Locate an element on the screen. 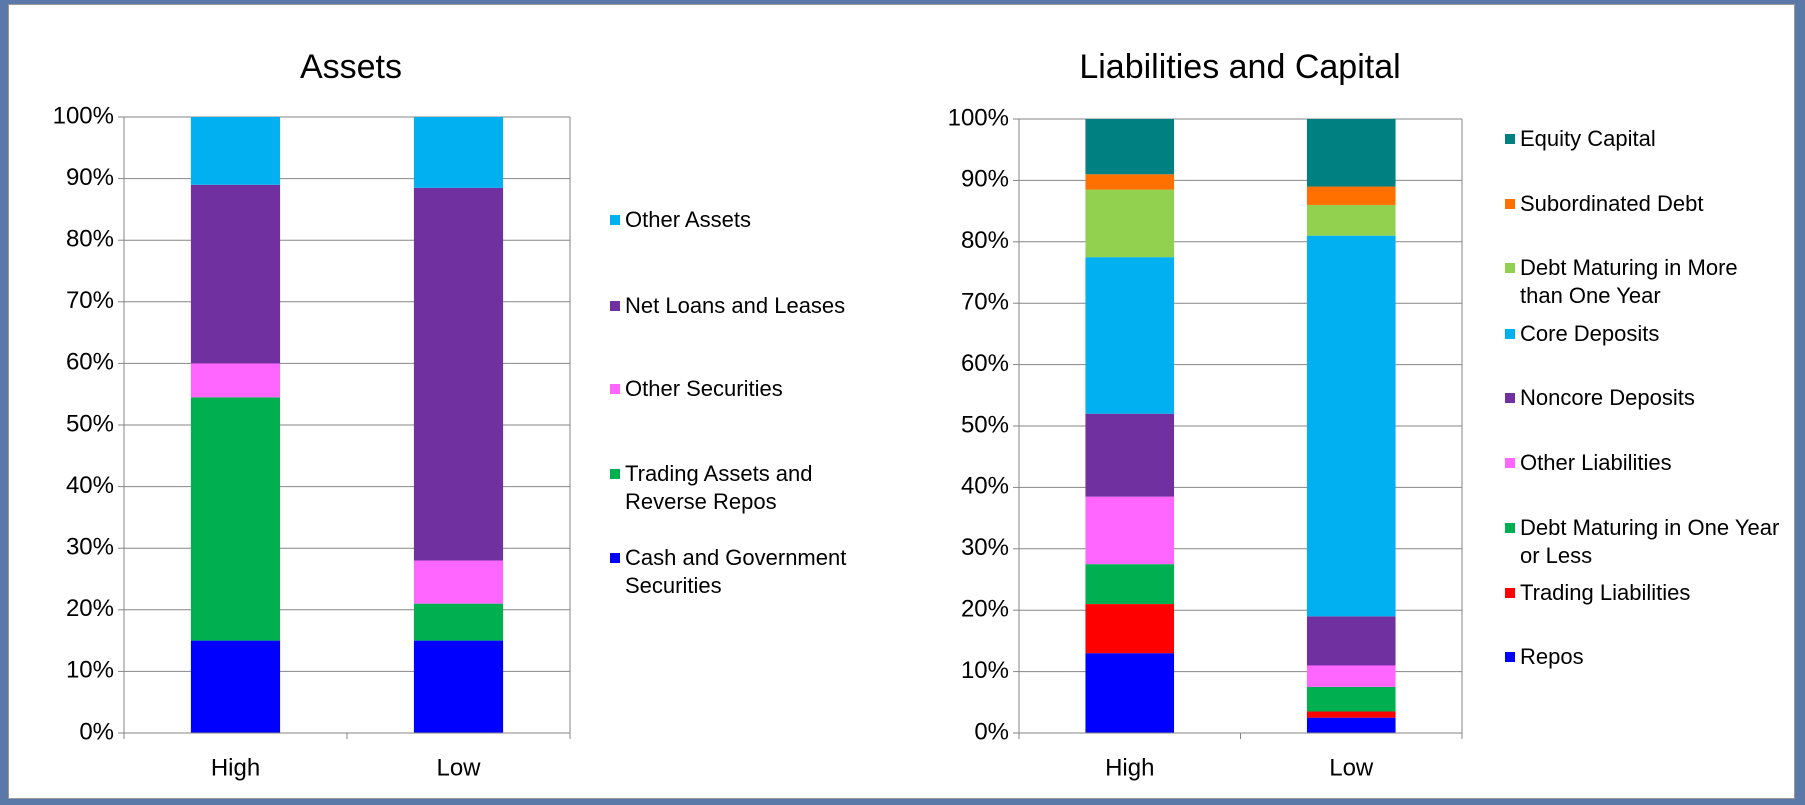  legend-label: Debt Maturing in One Year or Less is located at coordinates (1650, 541).